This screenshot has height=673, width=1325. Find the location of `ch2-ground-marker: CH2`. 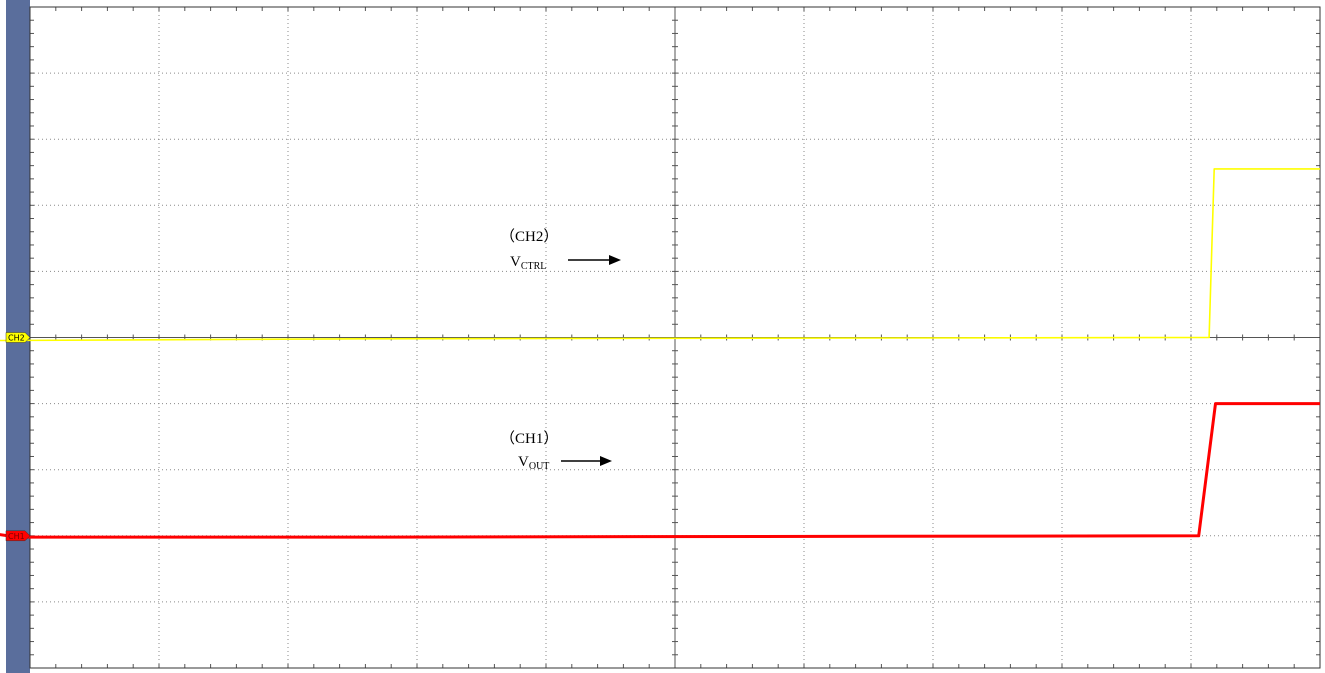

ch2-ground-marker: CH2 is located at coordinates (18, 337).